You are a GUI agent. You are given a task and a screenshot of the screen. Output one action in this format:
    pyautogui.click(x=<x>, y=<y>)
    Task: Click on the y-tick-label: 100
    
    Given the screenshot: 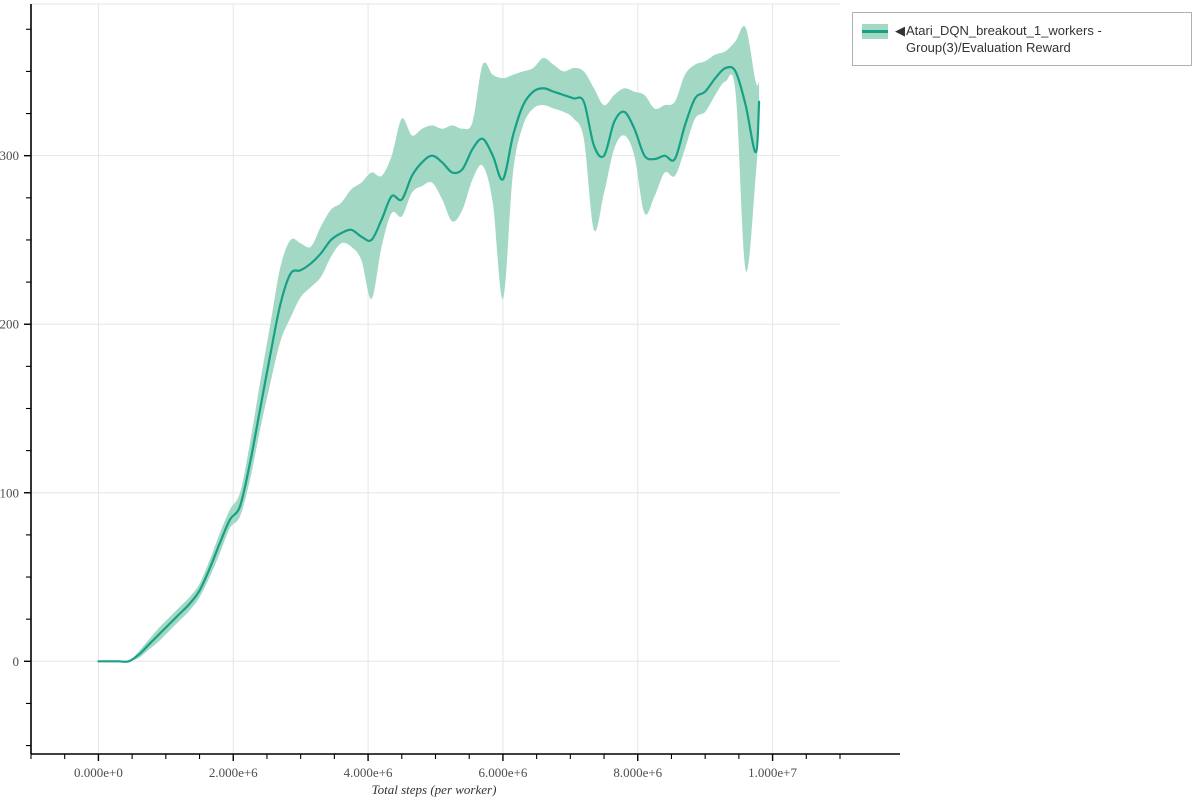 What is the action you would take?
    pyautogui.click(x=9, y=492)
    